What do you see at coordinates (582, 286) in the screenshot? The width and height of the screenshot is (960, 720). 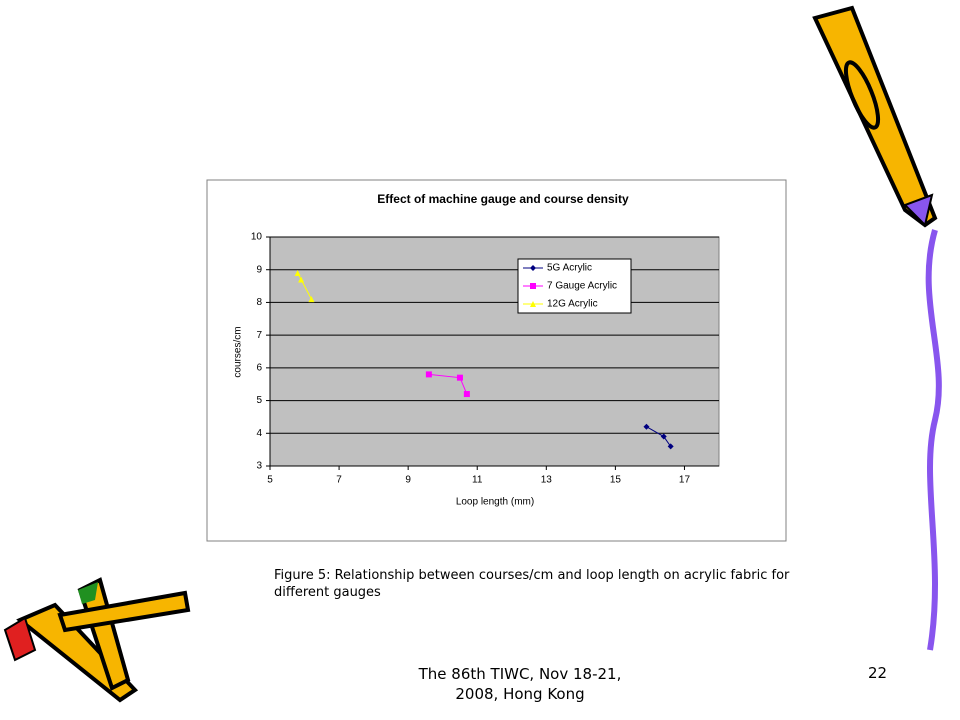 I see `legend-label: 7 Gauge Acrylic` at bounding box center [582, 286].